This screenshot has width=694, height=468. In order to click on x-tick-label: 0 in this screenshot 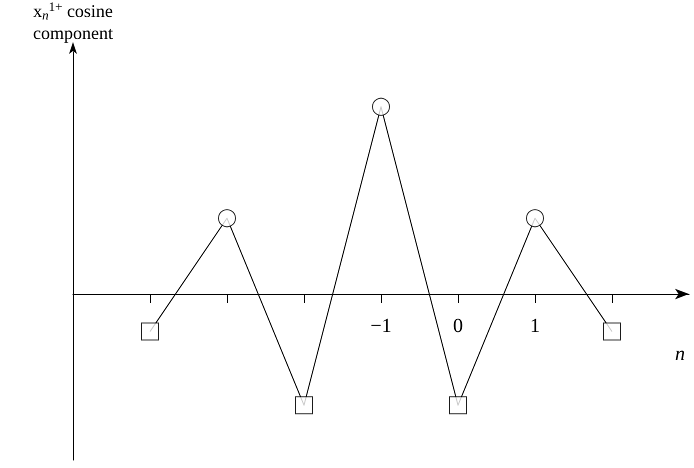, I will do `click(458, 326)`.